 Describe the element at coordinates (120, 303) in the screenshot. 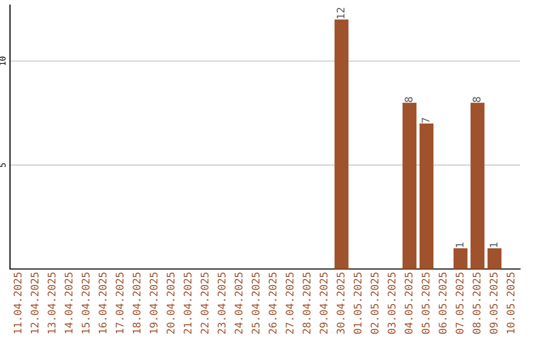

I see `x-tick-label: 17.04.2025` at that location.